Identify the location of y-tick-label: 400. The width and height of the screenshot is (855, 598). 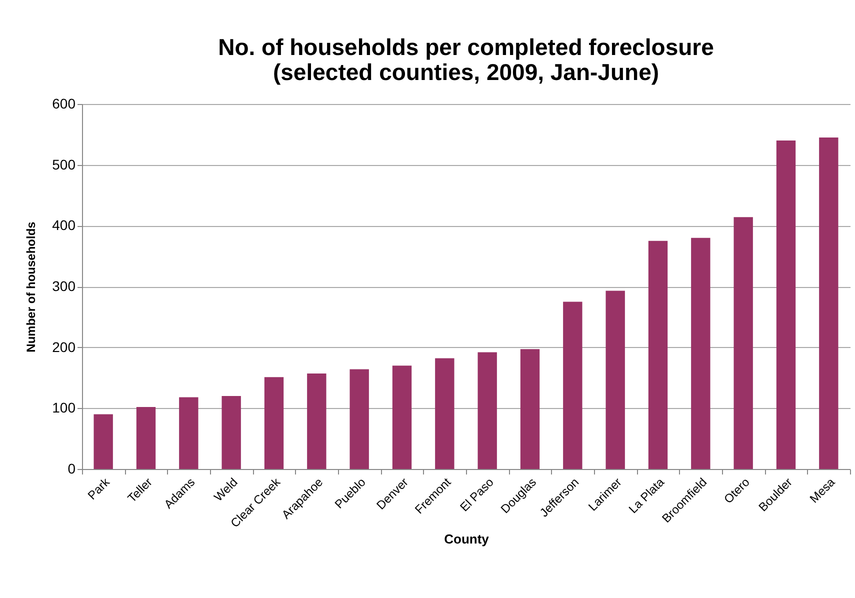
(64, 225).